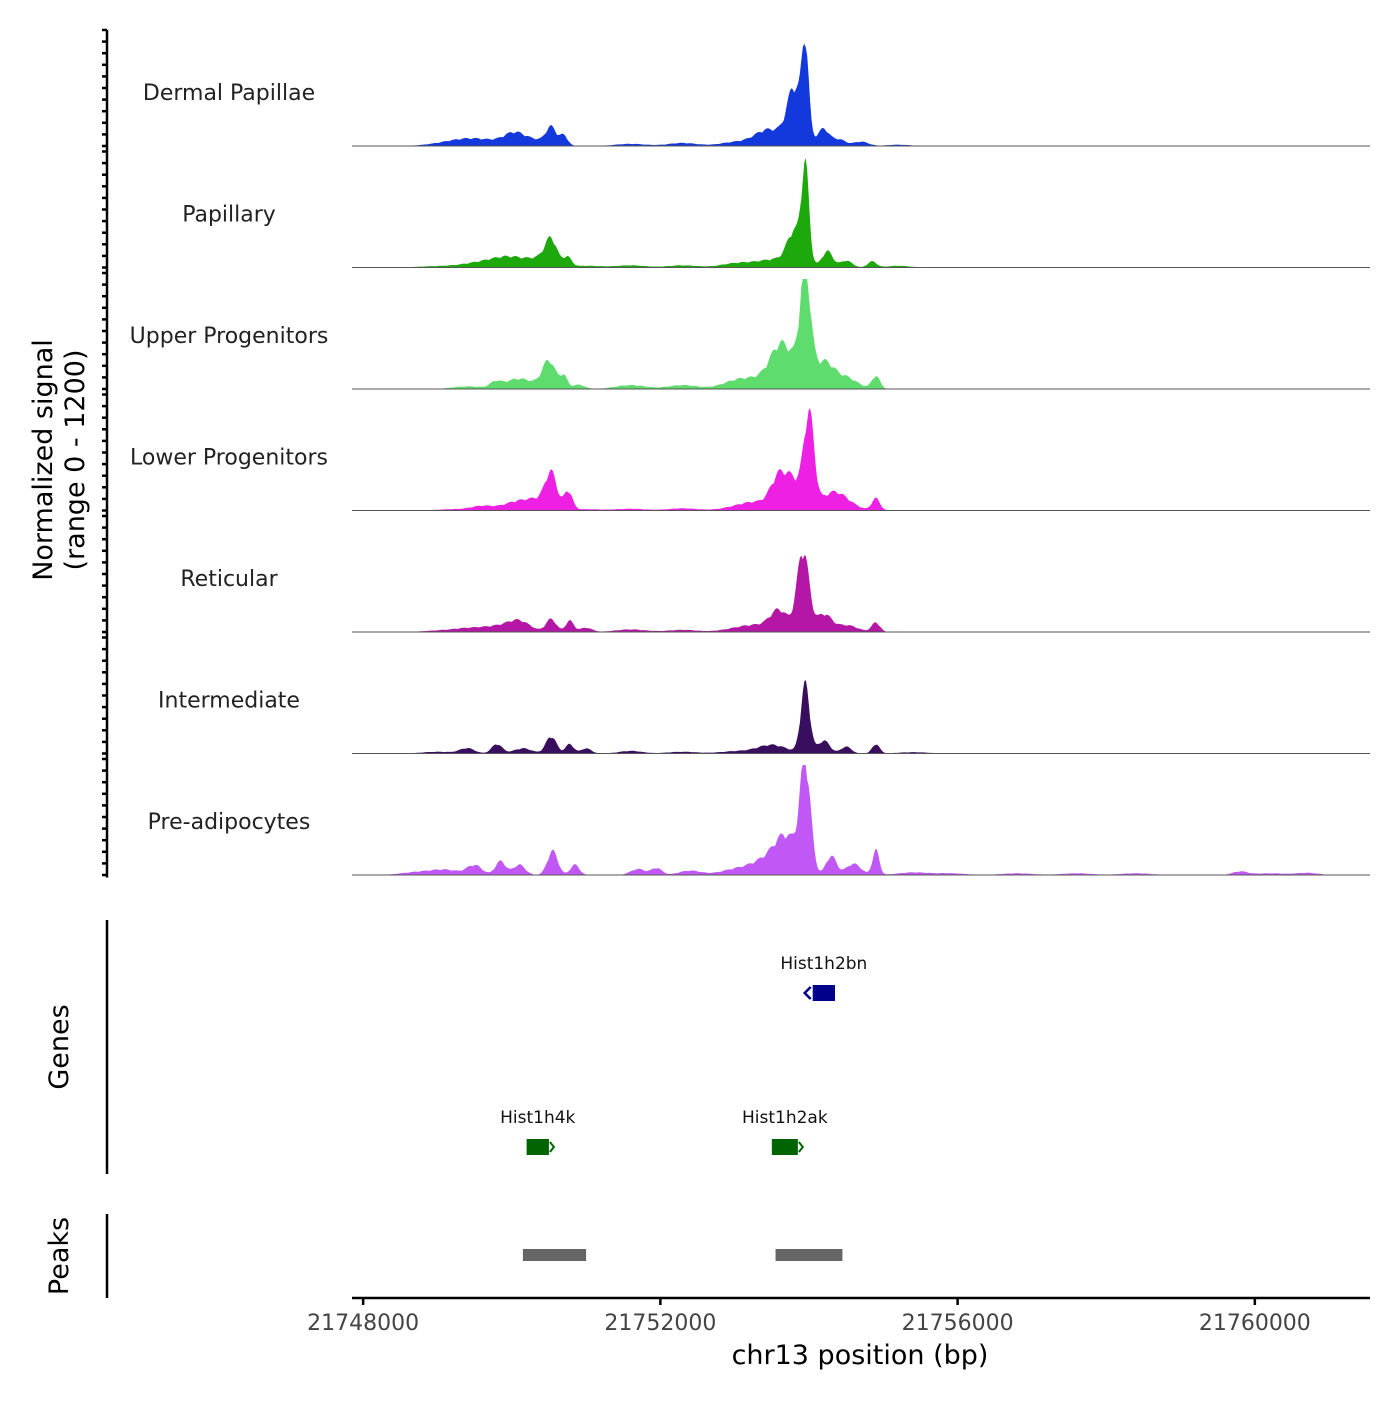 The width and height of the screenshot is (1400, 1405). Describe the element at coordinates (43, 460) in the screenshot. I see `y-axis-title-line-1: Normalized signal` at that location.